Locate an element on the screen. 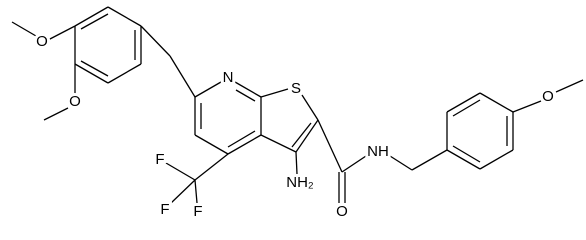 This screenshot has width=586, height=240. atom-label: S is located at coordinates (296, 88).